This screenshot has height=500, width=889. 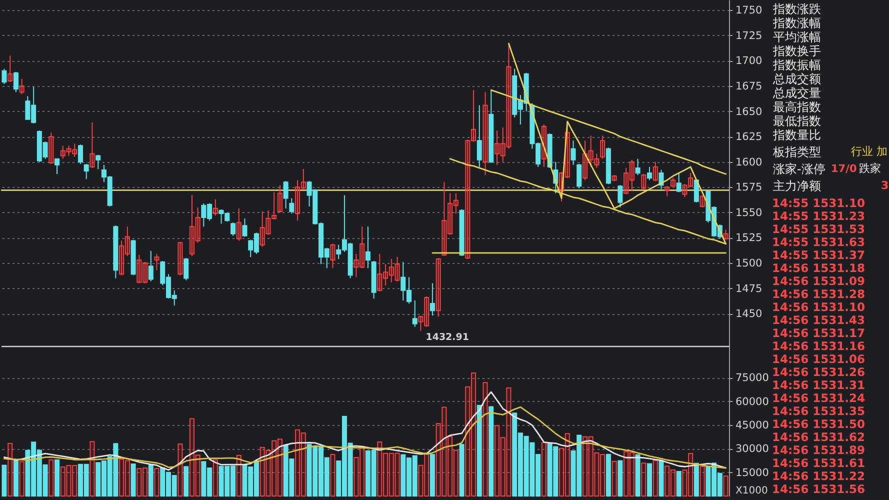 What do you see at coordinates (818, 346) in the screenshot?
I see `text: 14:56 1531.16` at bounding box center [818, 346].